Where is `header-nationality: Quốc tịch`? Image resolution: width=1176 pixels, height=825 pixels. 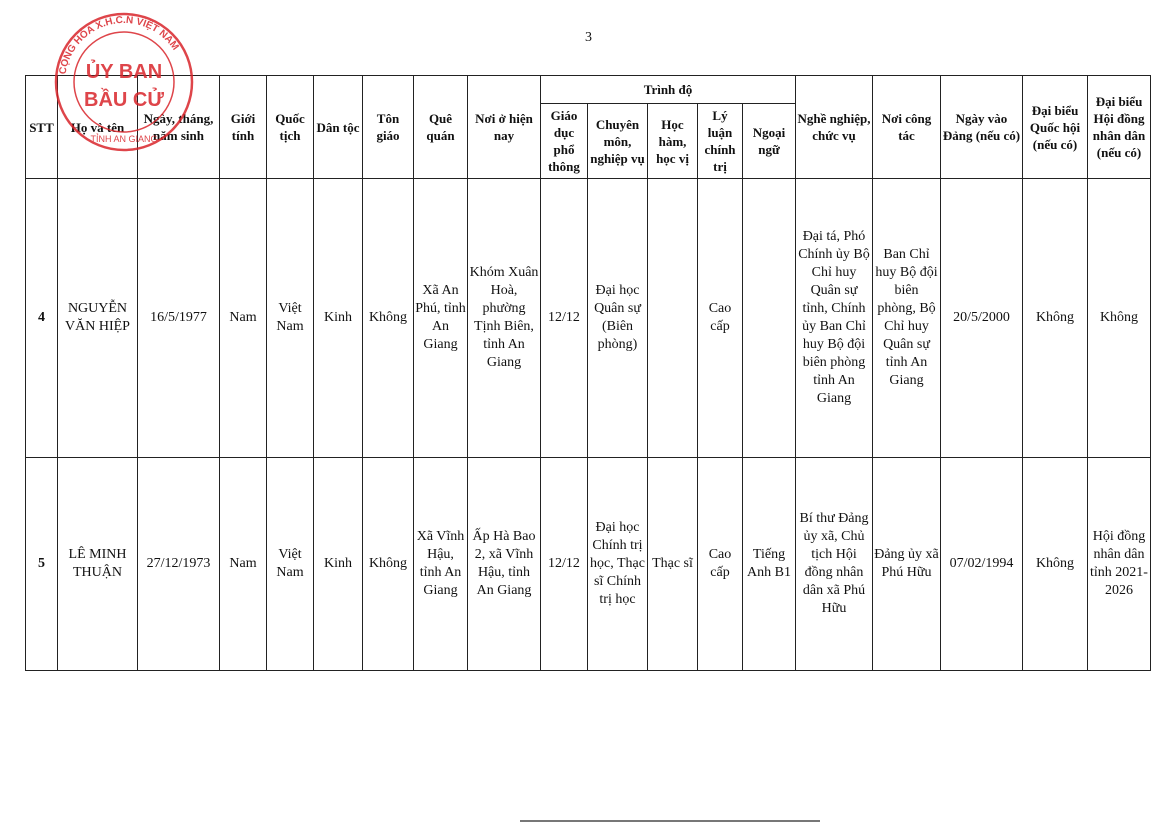
header-nationality: Quốc tịch is located at coordinates (290, 127).